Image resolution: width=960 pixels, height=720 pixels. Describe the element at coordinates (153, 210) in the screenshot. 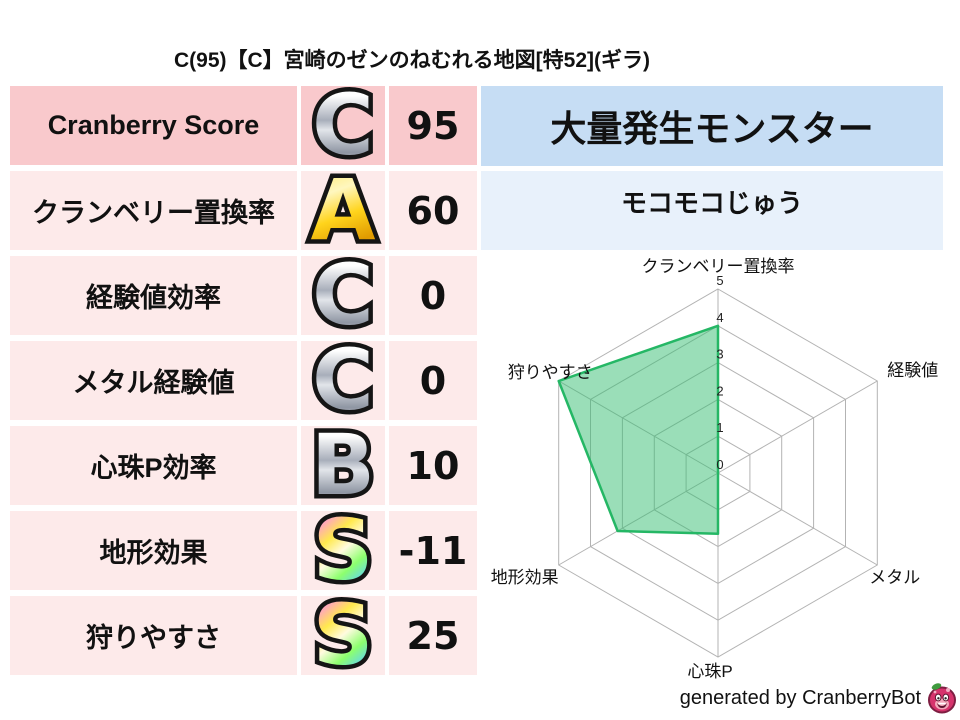

I see `stat-label-replacement-rate: クランベリー置換率` at that location.